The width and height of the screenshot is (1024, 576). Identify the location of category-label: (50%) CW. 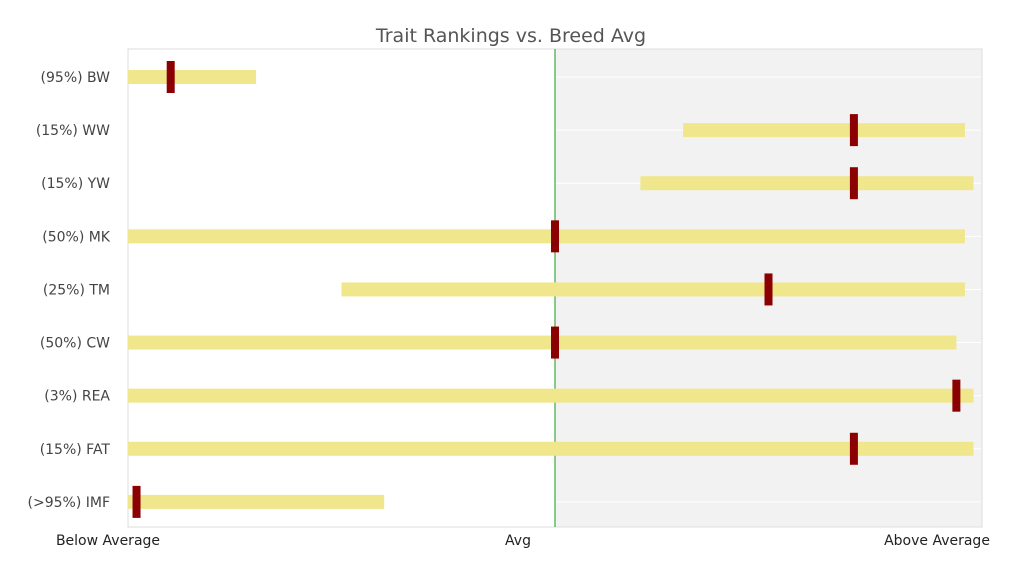
(75, 344).